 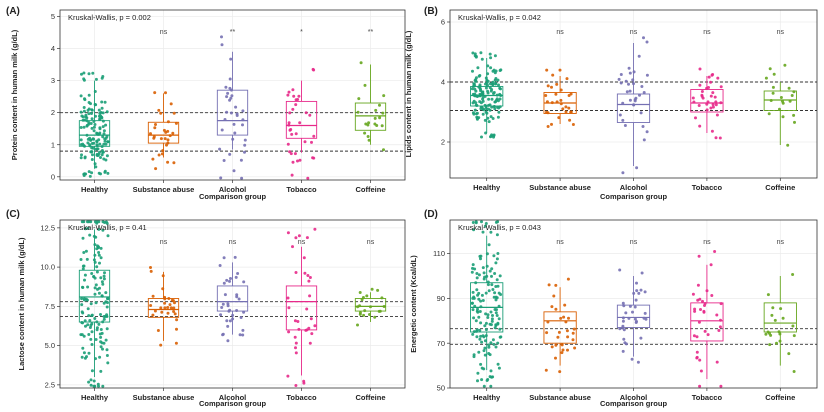 I want to click on x-tick-label: Alcohol, so click(x=233, y=189).